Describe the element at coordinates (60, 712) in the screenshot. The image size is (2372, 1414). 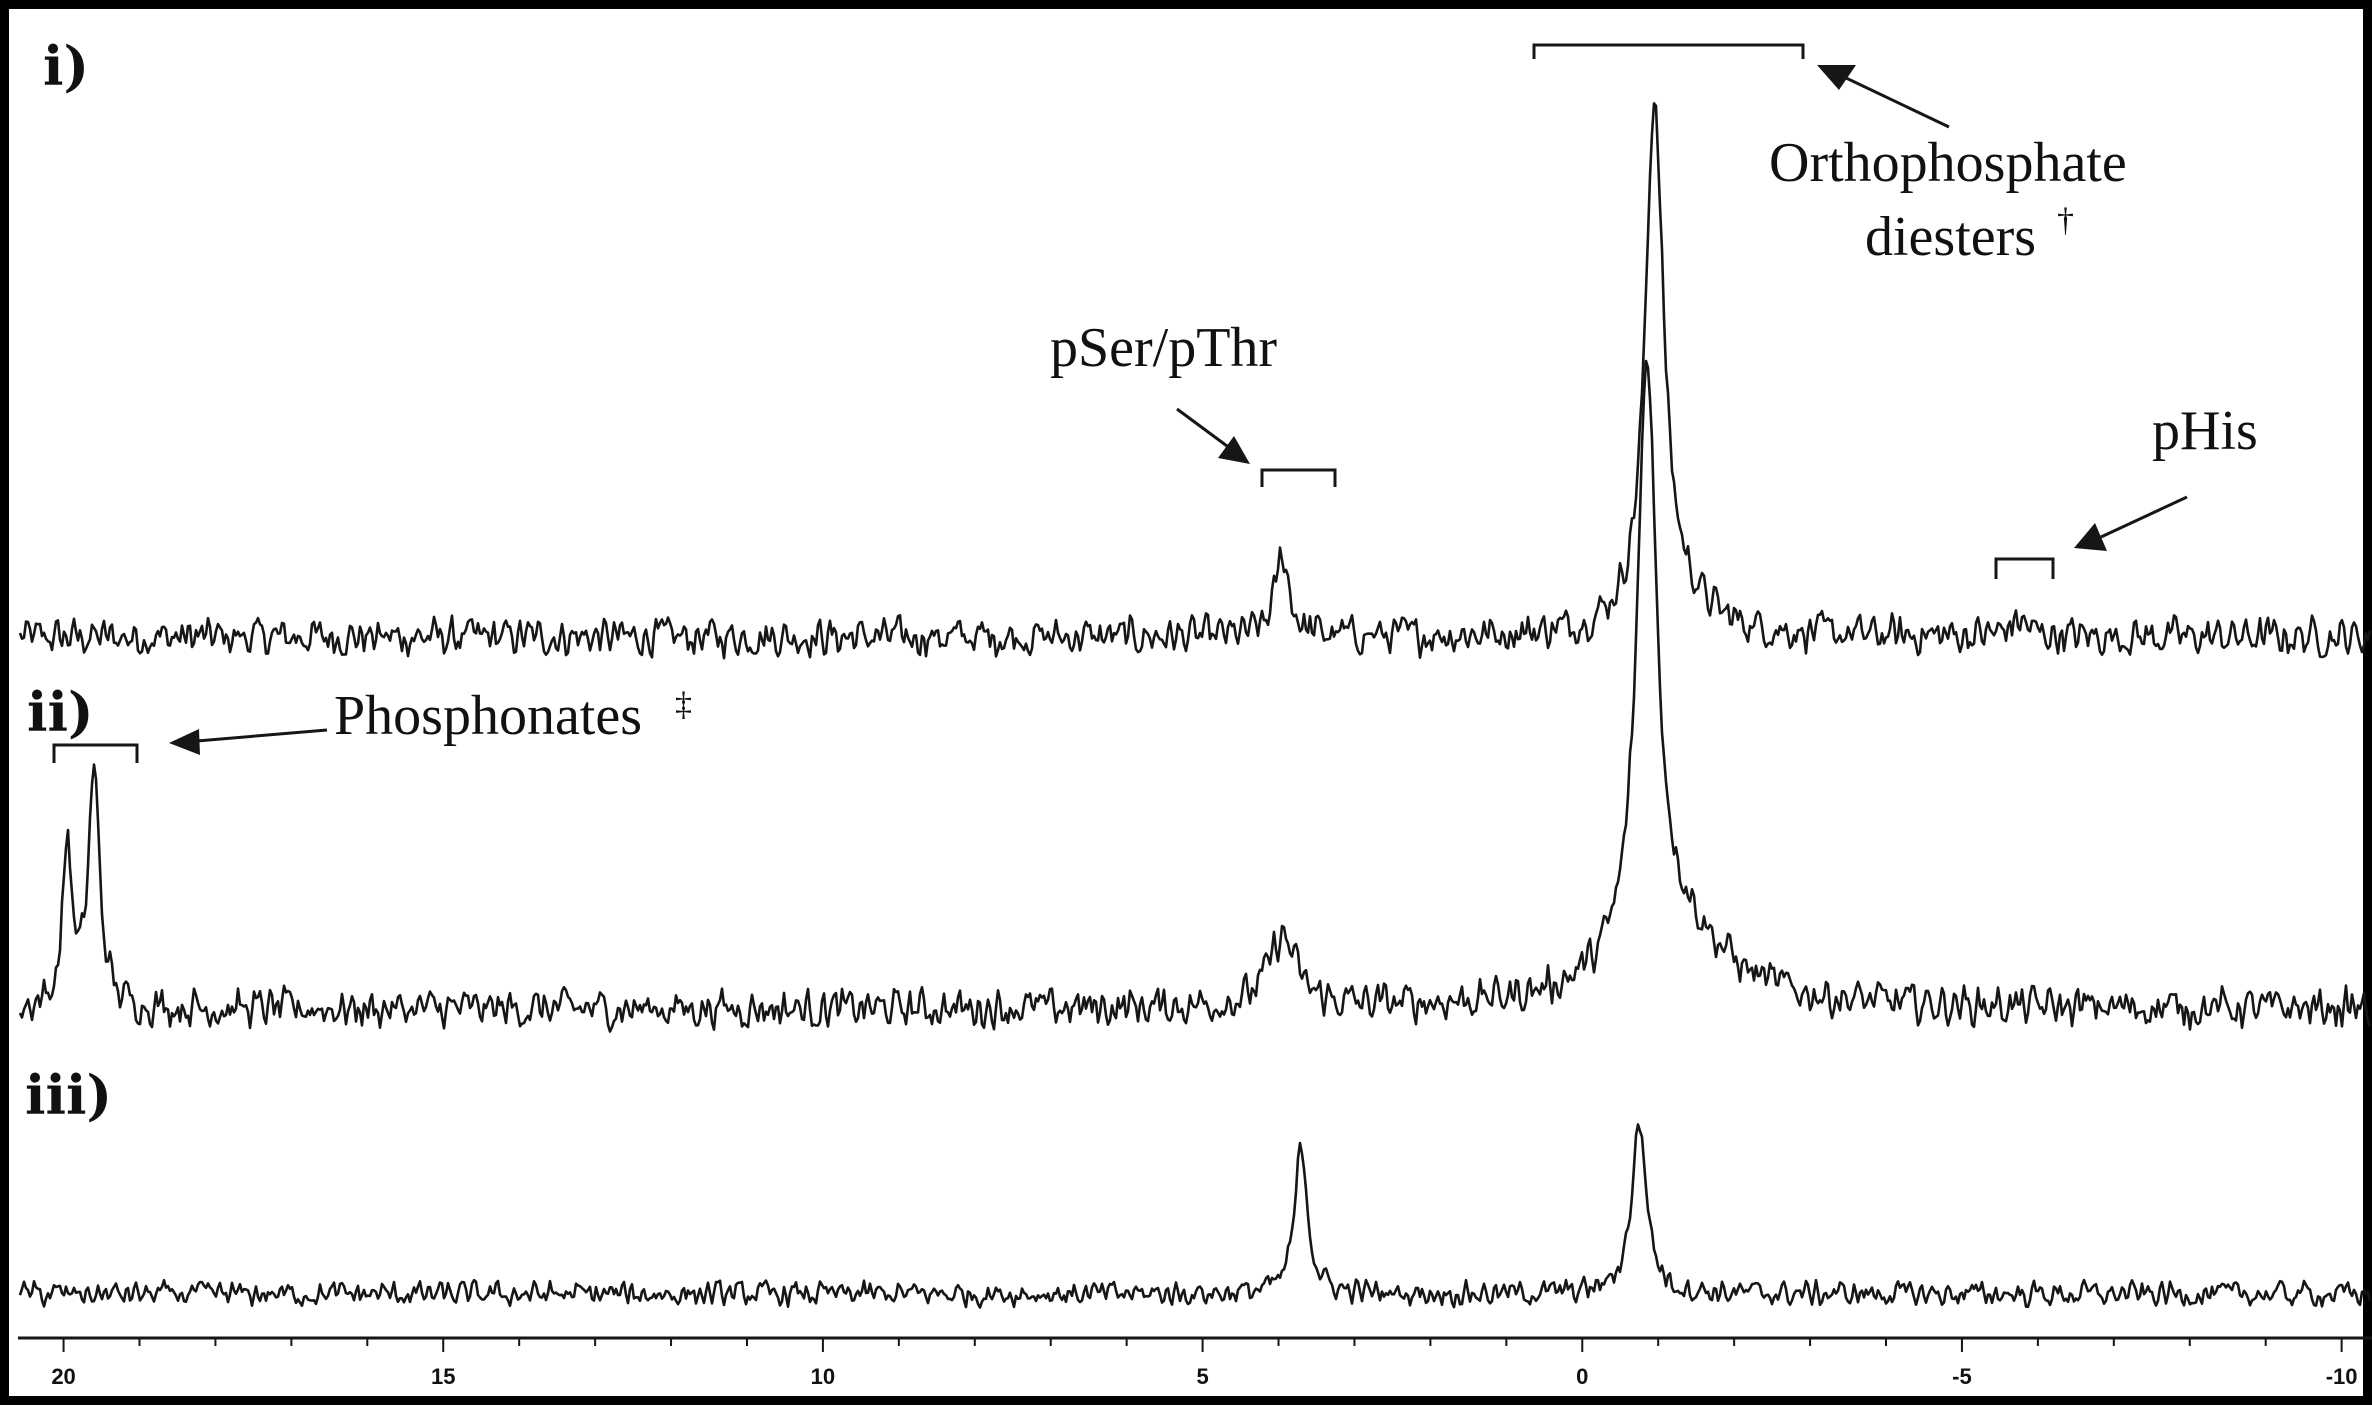
I see `panel-label-ii: ii)` at that location.